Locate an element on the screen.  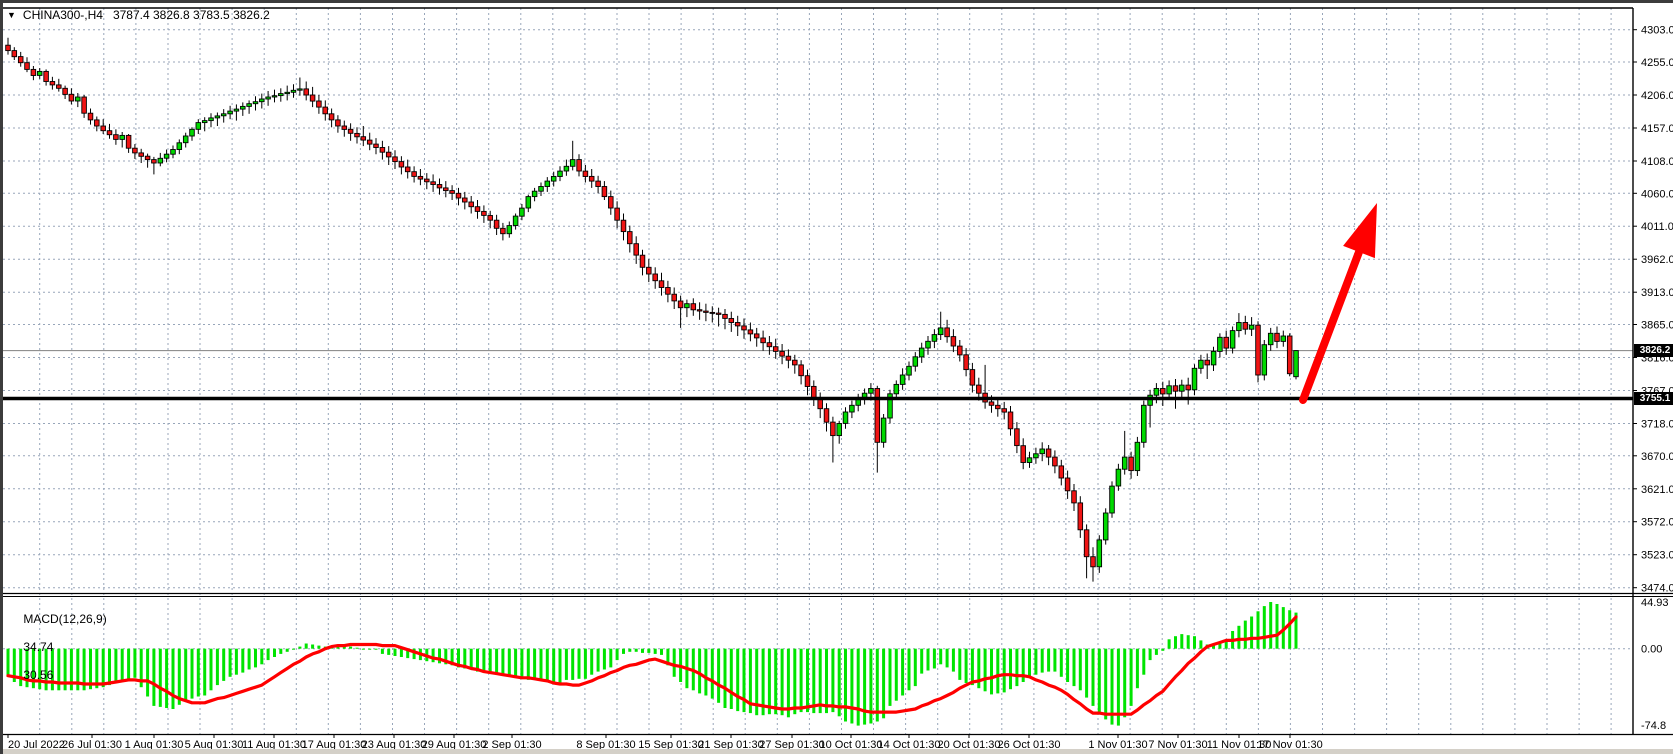
macd-axis: 44.93 0.00 -74.8 is located at coordinates (1655, 664).